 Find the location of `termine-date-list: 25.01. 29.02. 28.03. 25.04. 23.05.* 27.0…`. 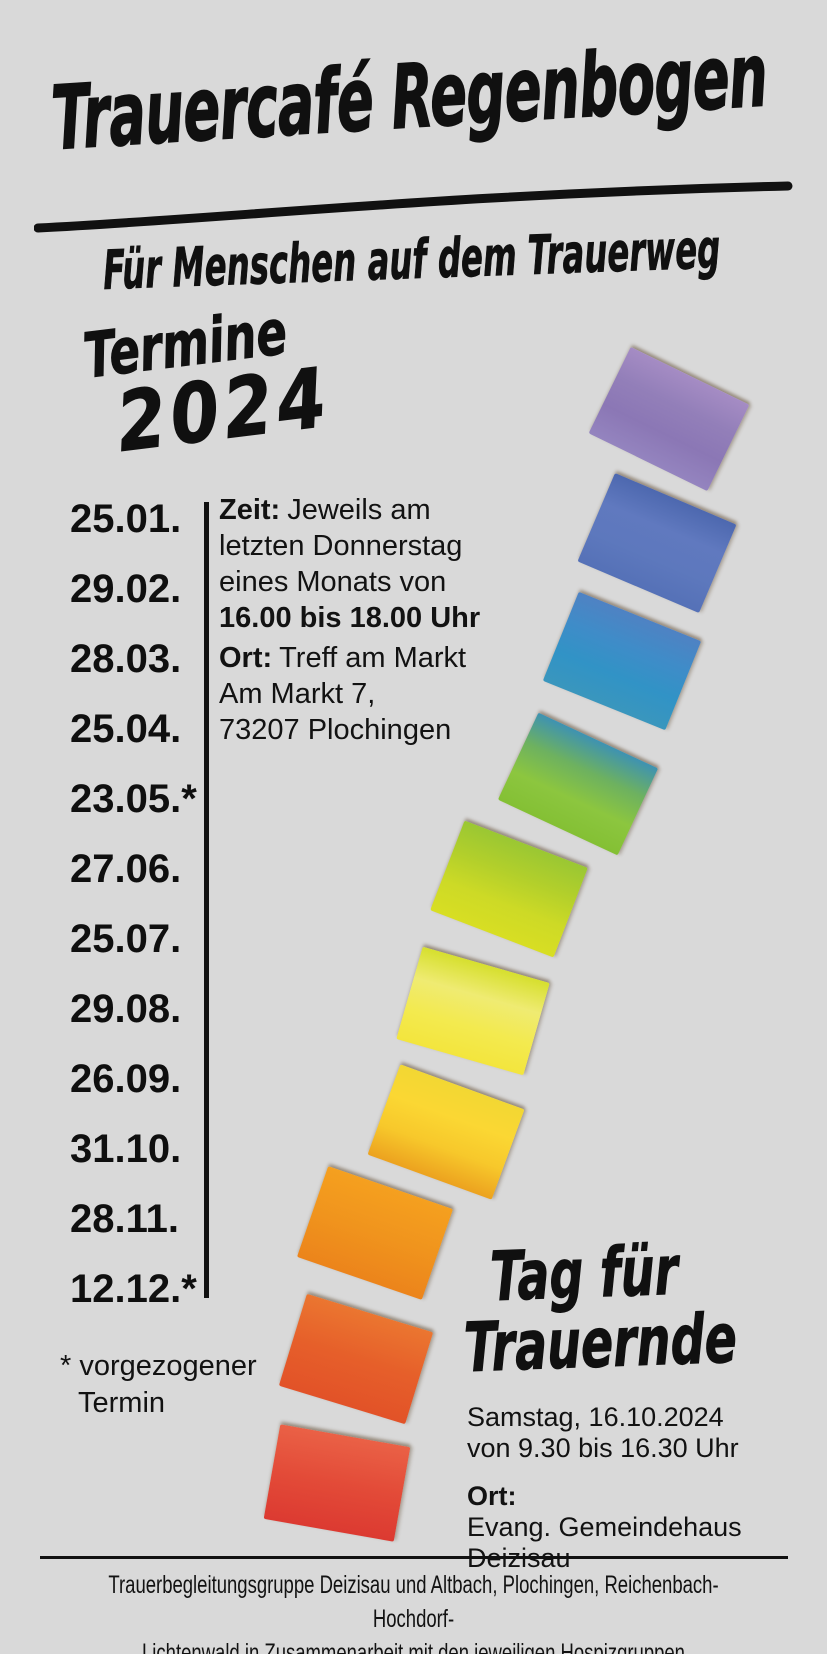

termine-date-list: 25.01. 29.02. 28.03. 25.04. 23.05.* 27.0… is located at coordinates (133, 916).